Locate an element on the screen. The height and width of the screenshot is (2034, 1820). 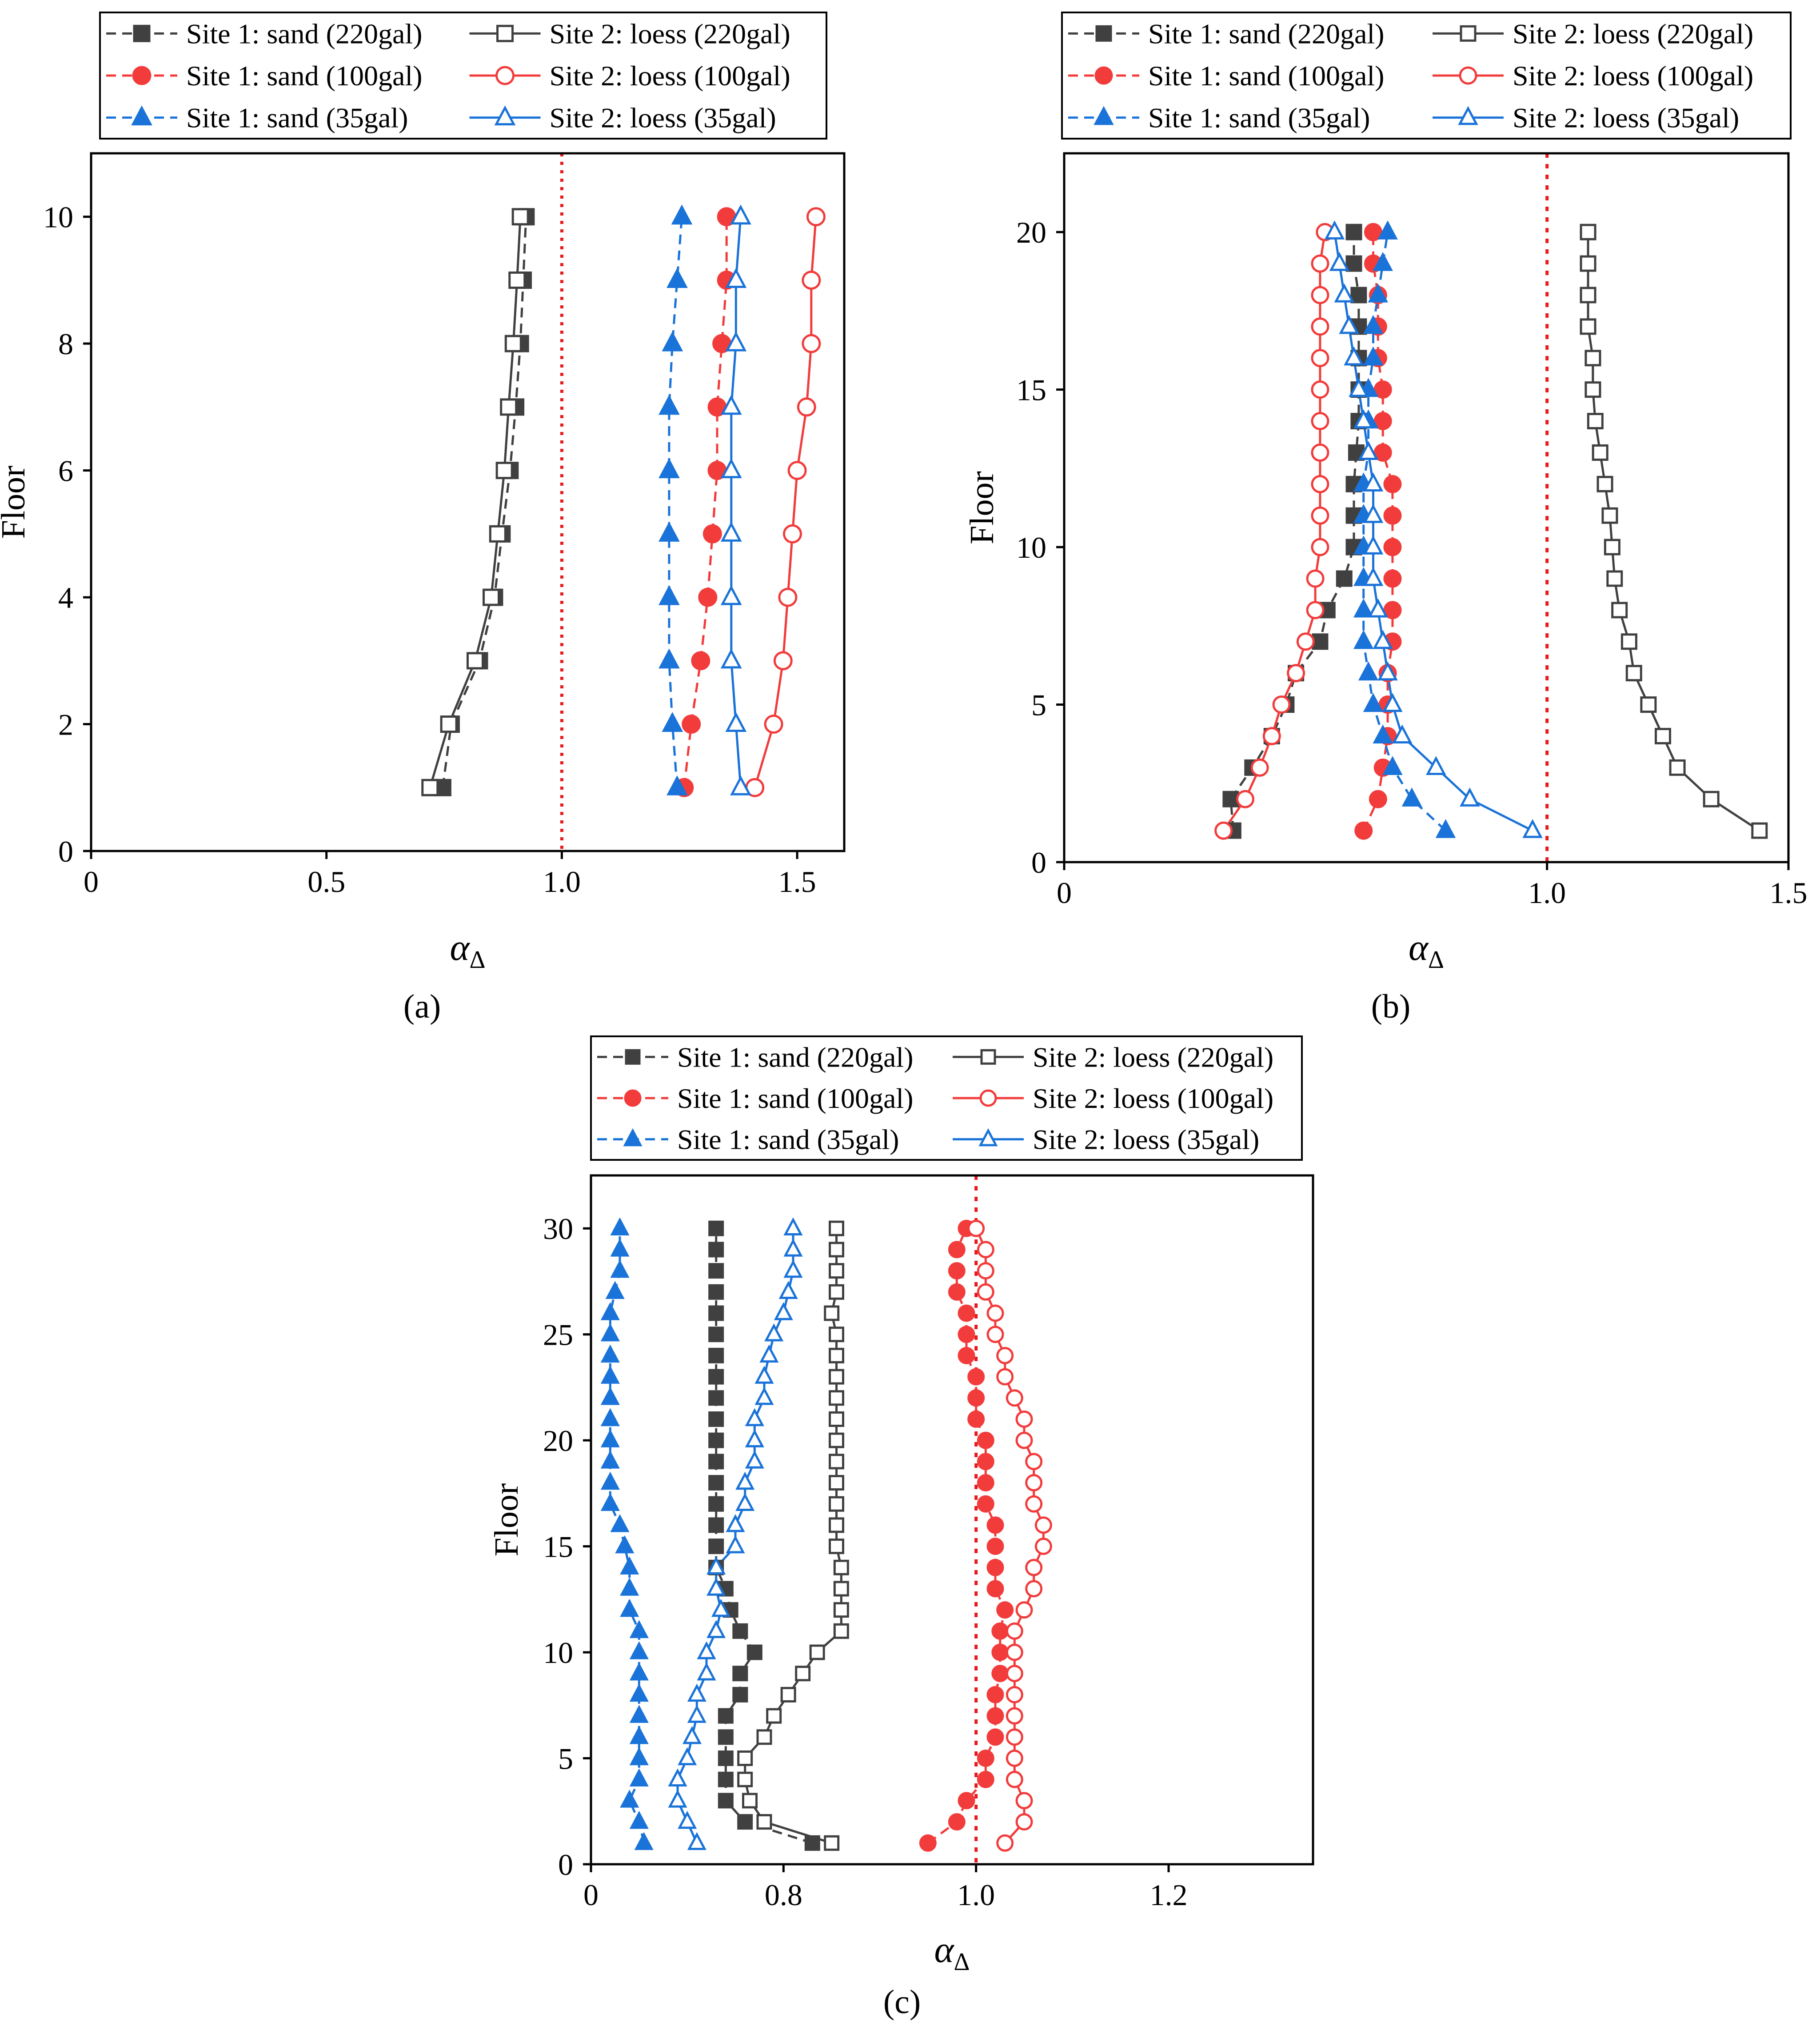
y-tick-label-a-3: 6 is located at coordinates (65, 471).